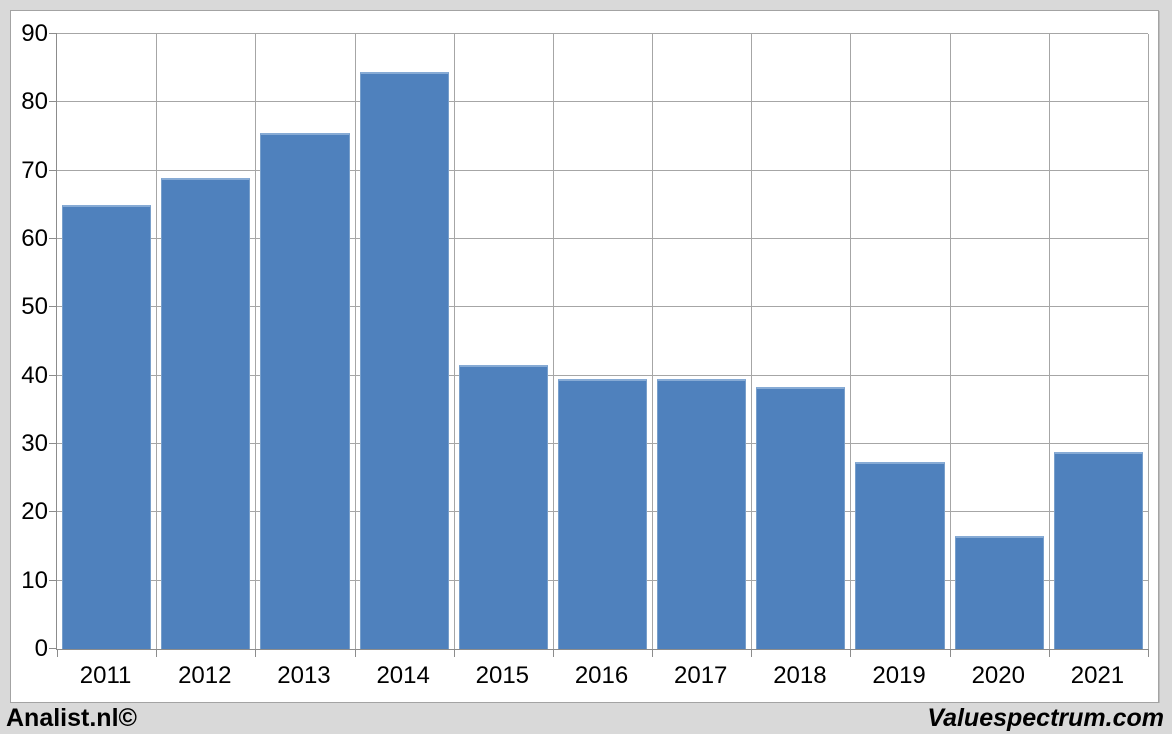 This screenshot has width=1172, height=734. What do you see at coordinates (502, 675) in the screenshot?
I see `x-tick-label: 2015` at bounding box center [502, 675].